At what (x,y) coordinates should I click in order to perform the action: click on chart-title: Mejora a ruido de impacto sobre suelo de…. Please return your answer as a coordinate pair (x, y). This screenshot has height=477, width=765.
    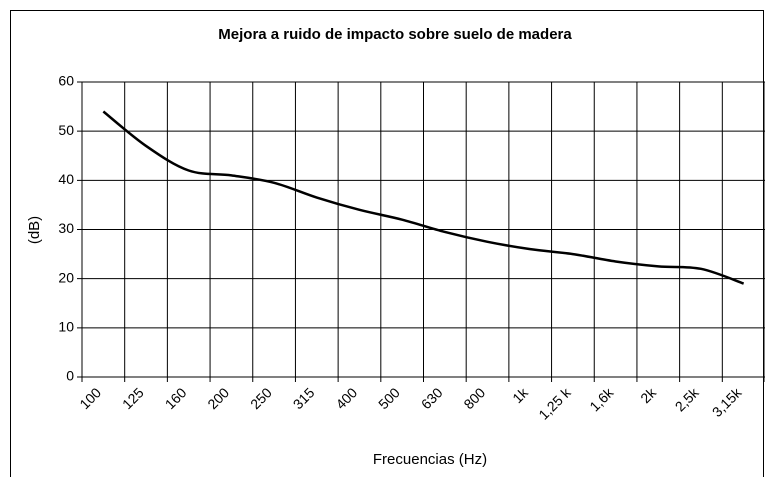
    Looking at the image, I should click on (395, 34).